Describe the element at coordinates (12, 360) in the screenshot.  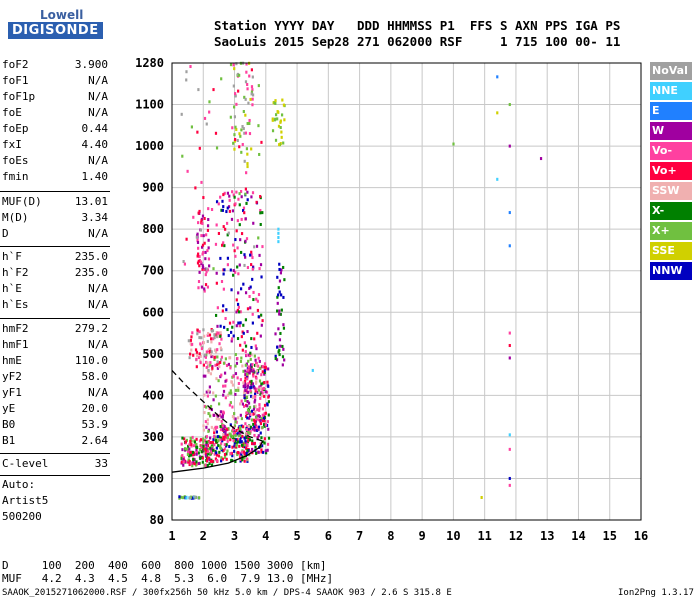
I see `parameter-name: hmE` at that location.